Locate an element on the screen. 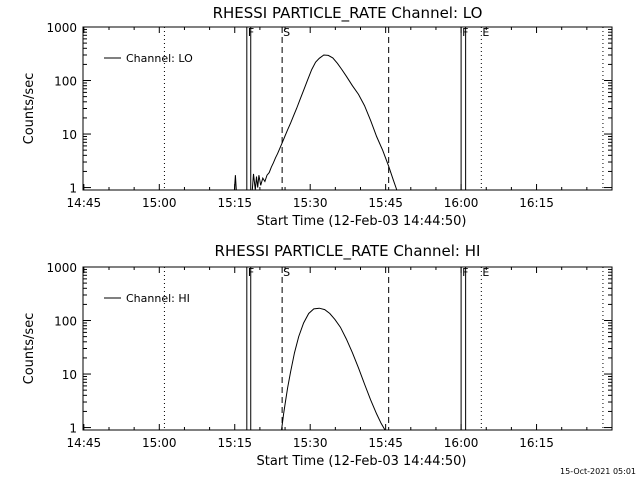  series-line-hi is located at coordinates (333, 369).